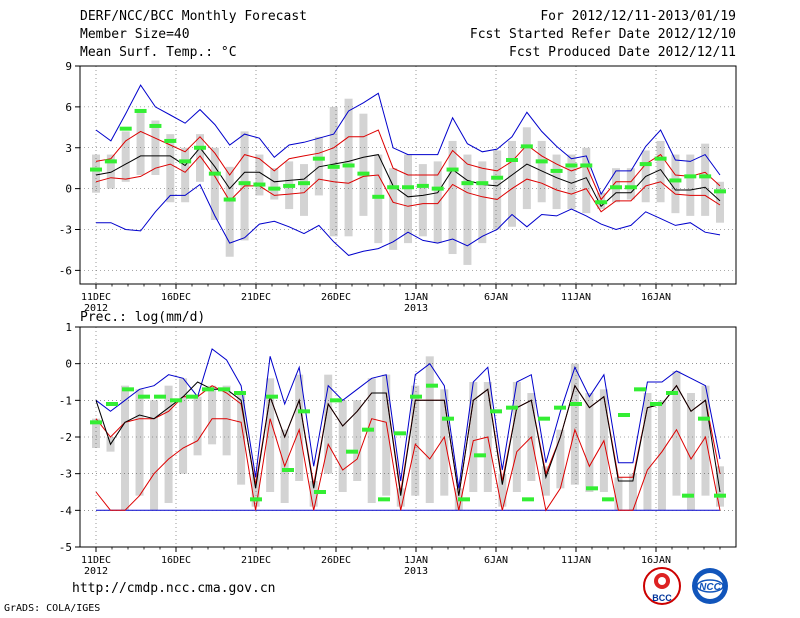  I want to click on forecast-title: DERF/NCC/BCC Monthly Forecast, so click(193, 16).